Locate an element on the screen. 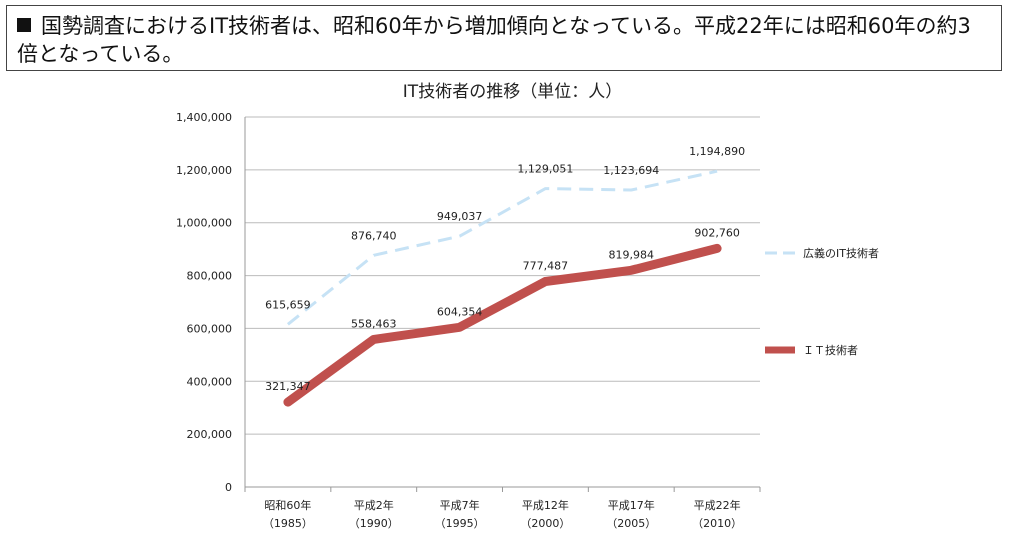 This screenshot has height=538, width=1024. data-label: 558,463 is located at coordinates (374, 323).